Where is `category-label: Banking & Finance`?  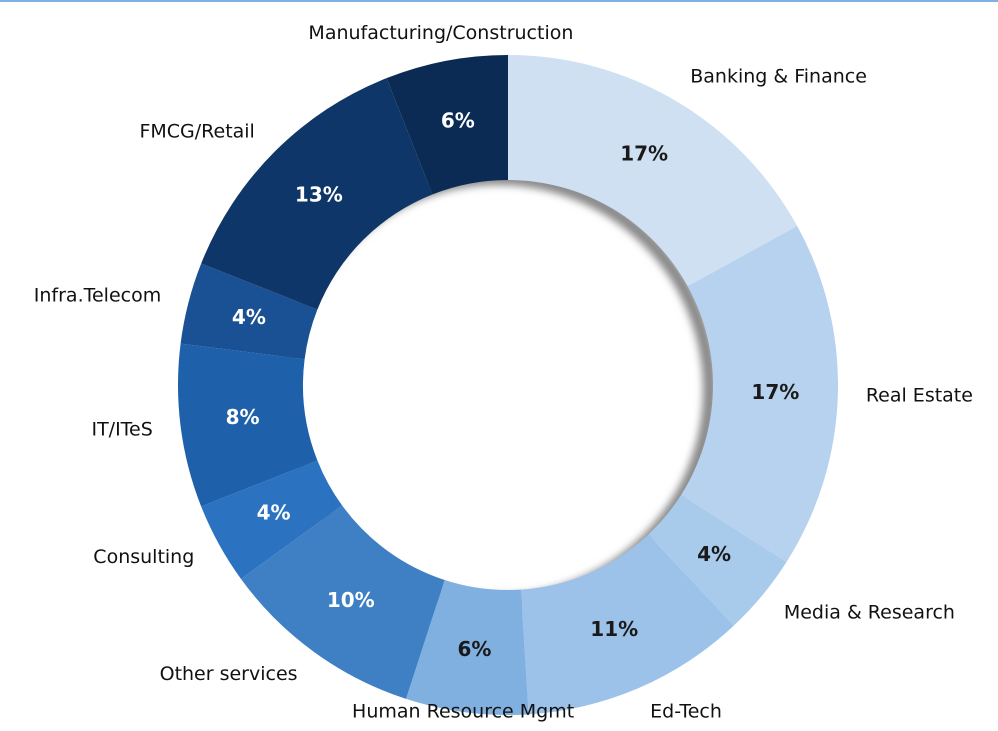 category-label: Banking & Finance is located at coordinates (778, 76).